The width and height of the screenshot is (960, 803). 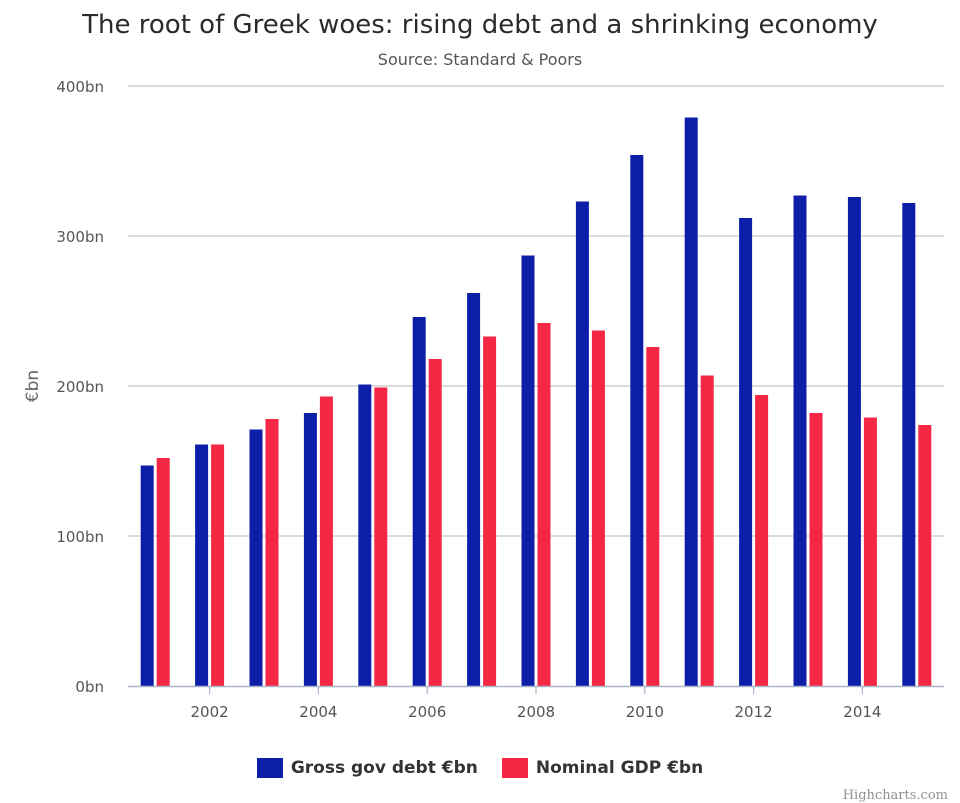 What do you see at coordinates (754, 712) in the screenshot?
I see `x-tick-label: 2012` at bounding box center [754, 712].